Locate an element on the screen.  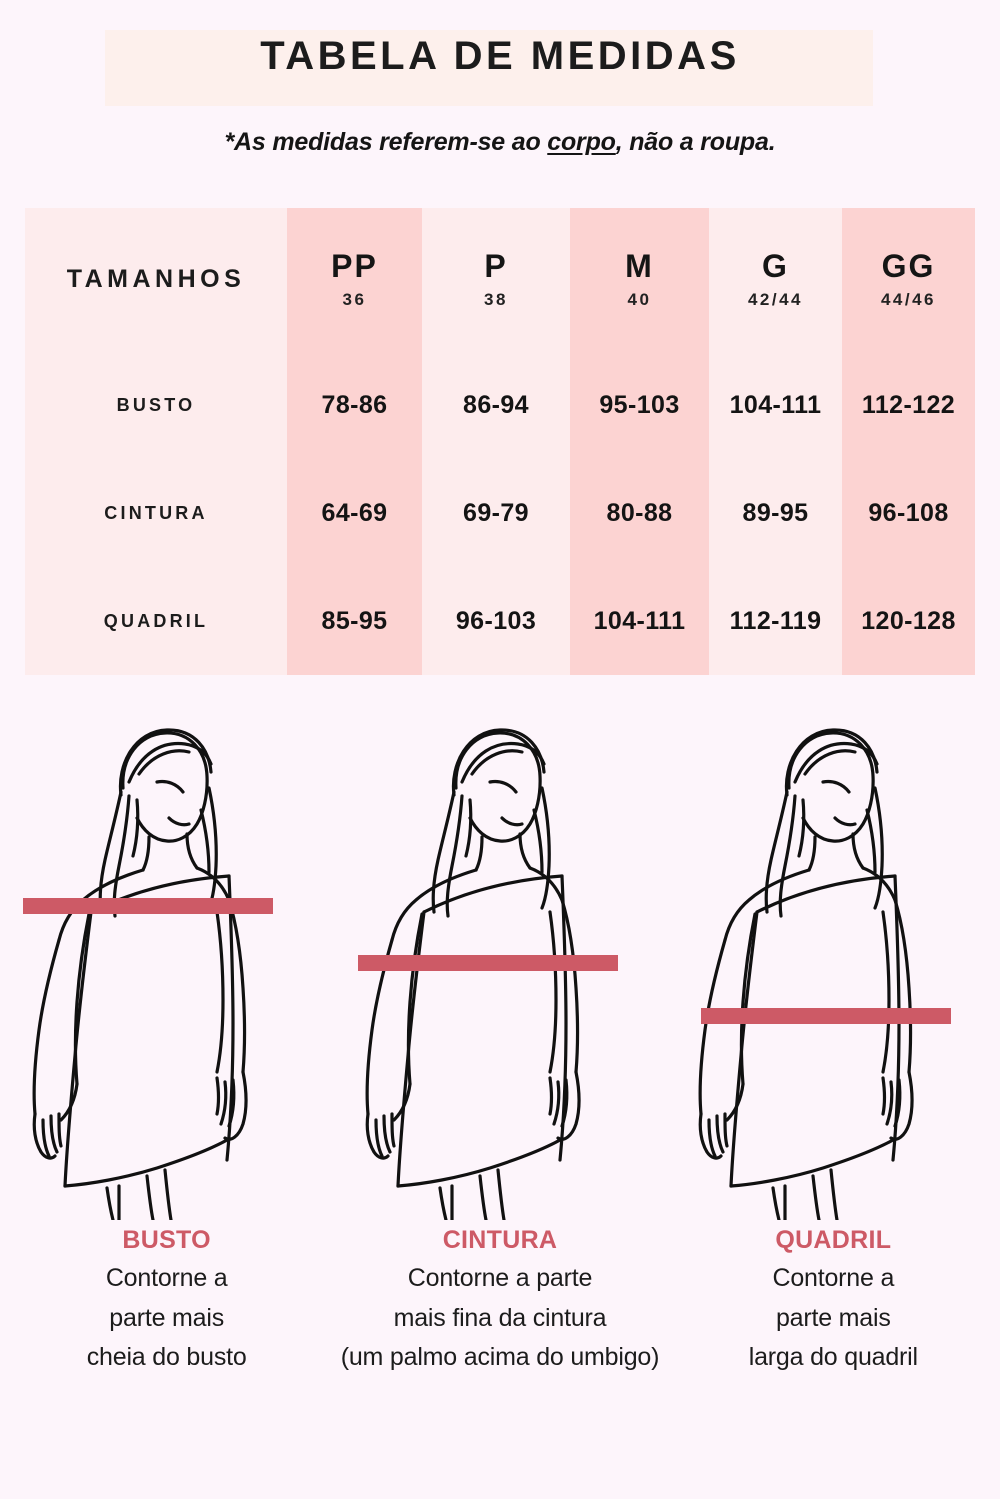
waist-measure-line is located at coordinates (487, 963).